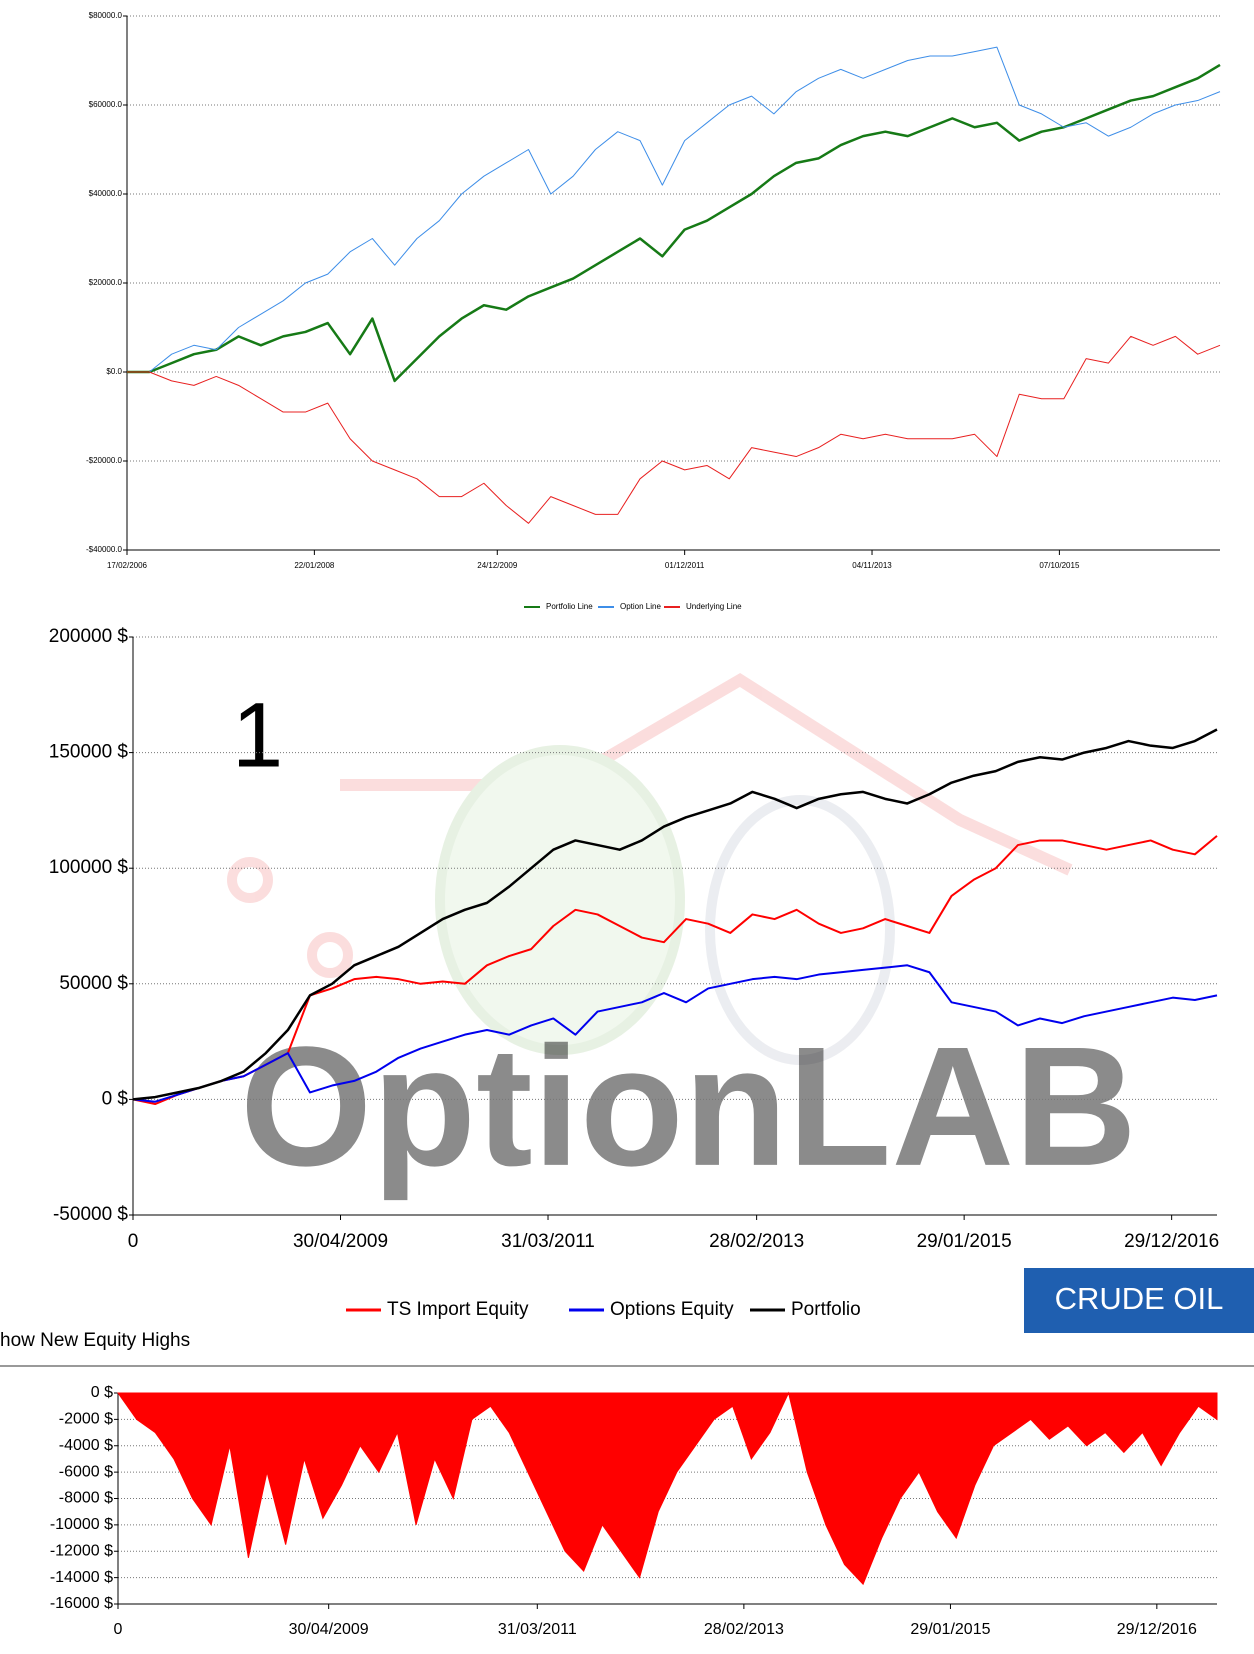 The width and height of the screenshot is (1254, 1654). Describe the element at coordinates (95, 1340) in the screenshot. I see `checkbox-label: how New Equity Highs` at that location.